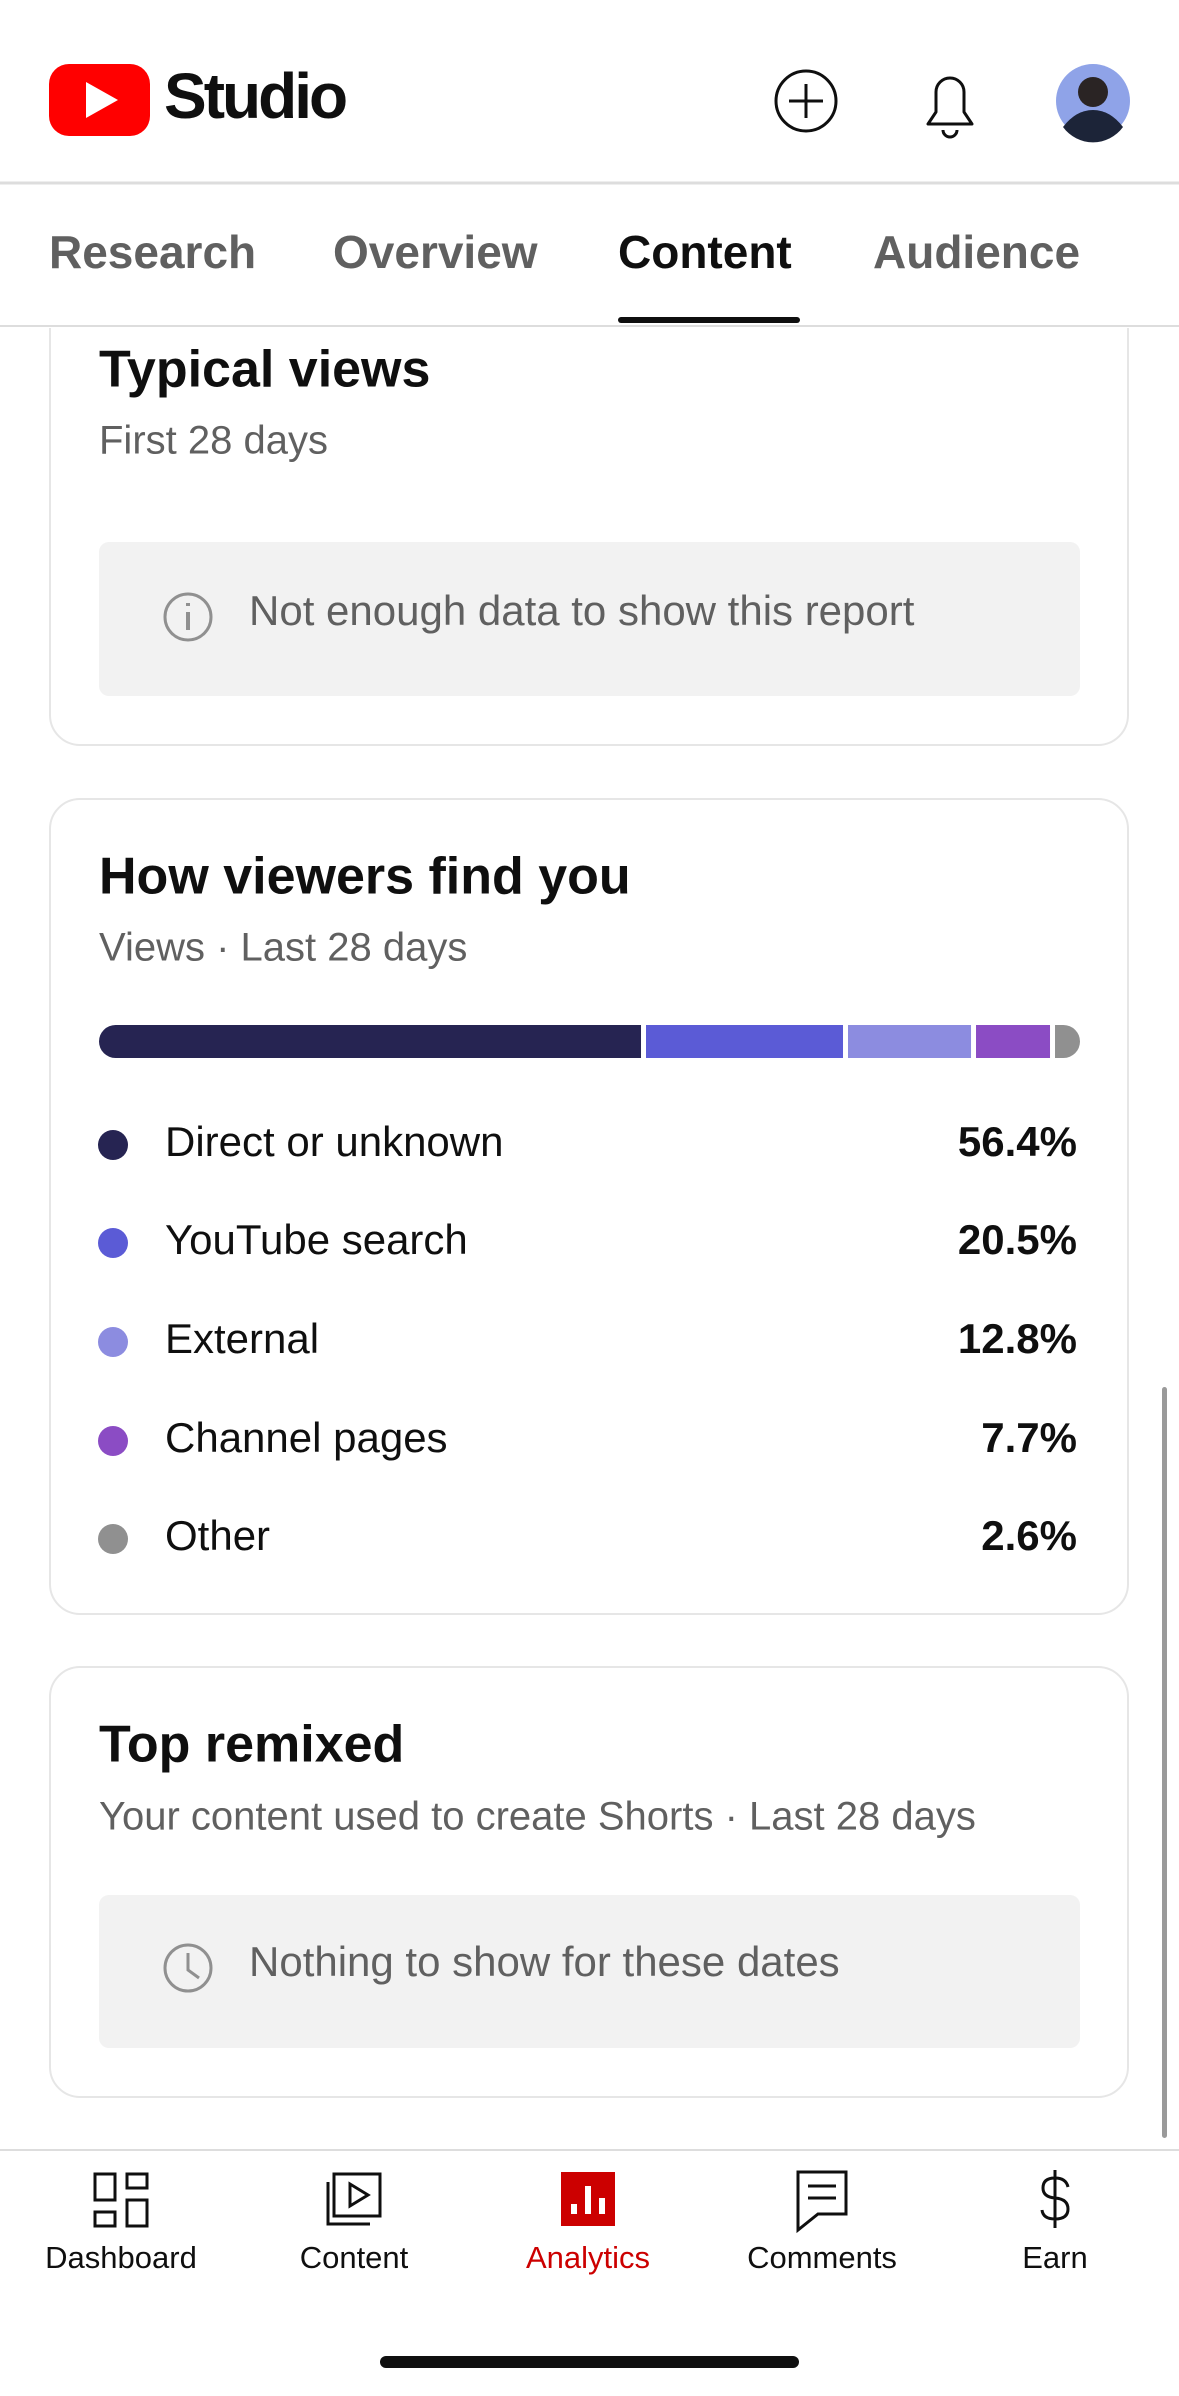 The width and height of the screenshot is (1179, 2396). What do you see at coordinates (251, 1745) in the screenshot?
I see `card-title: Top remixed` at bounding box center [251, 1745].